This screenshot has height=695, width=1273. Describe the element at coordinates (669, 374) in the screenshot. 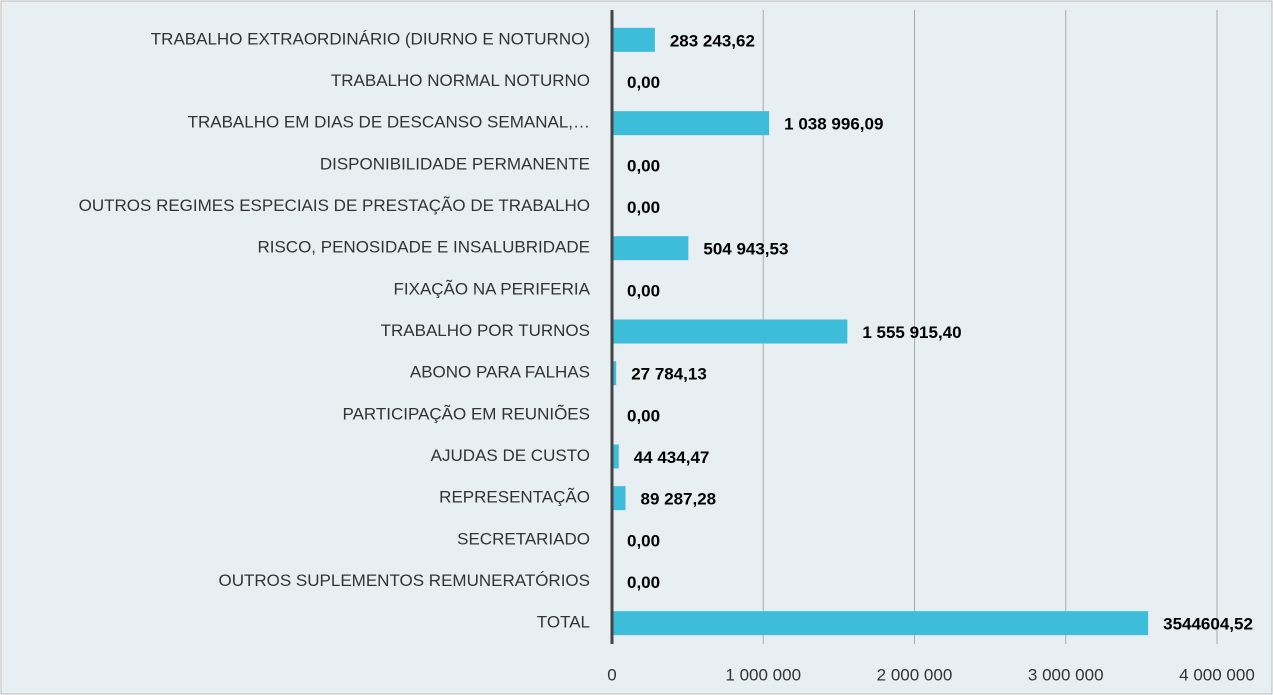

I see `value-label: 27 784,13` at that location.